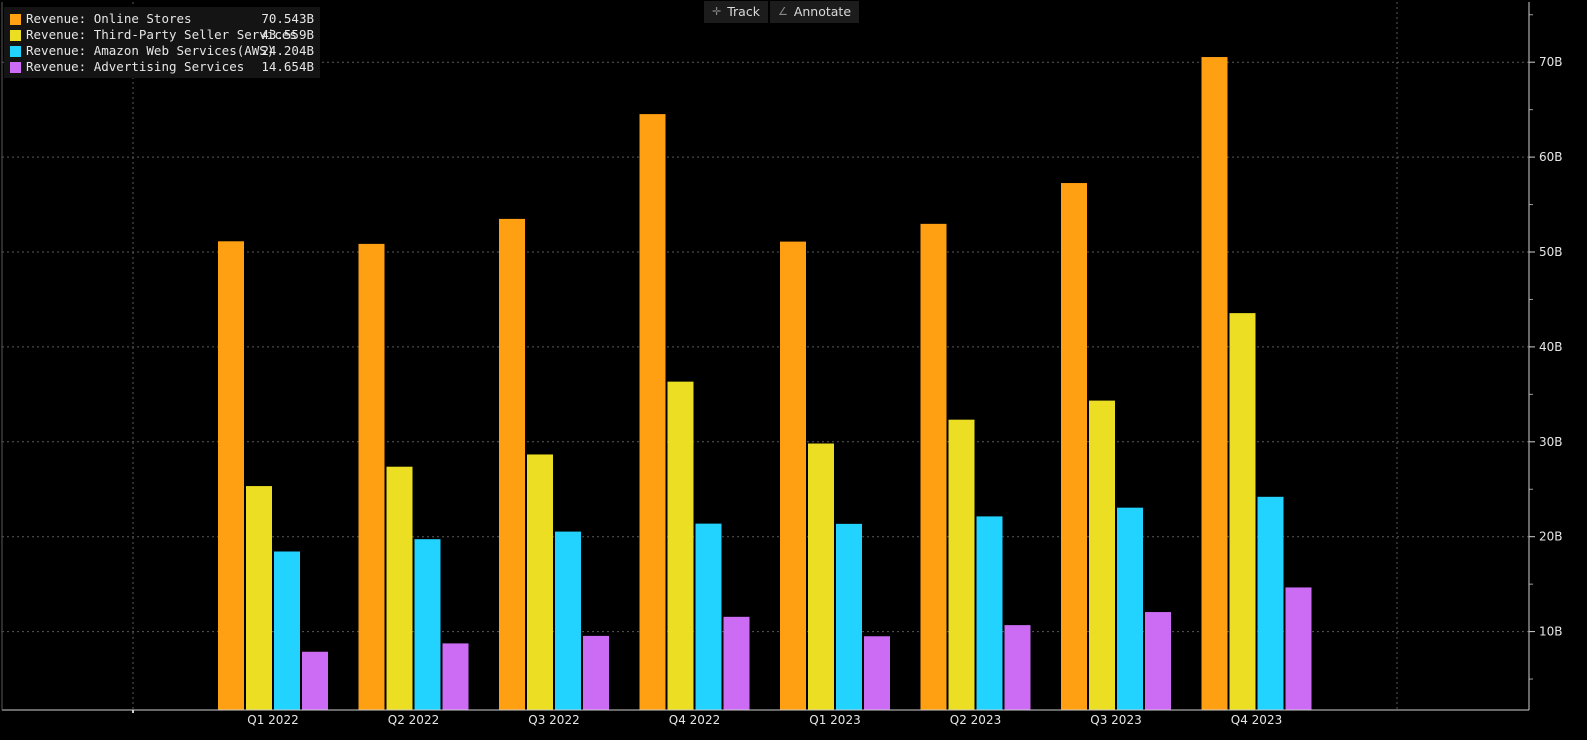 The width and height of the screenshot is (1587, 740). I want to click on chart-toolbar: ✛ Track ∠ Annotate, so click(782, 12).